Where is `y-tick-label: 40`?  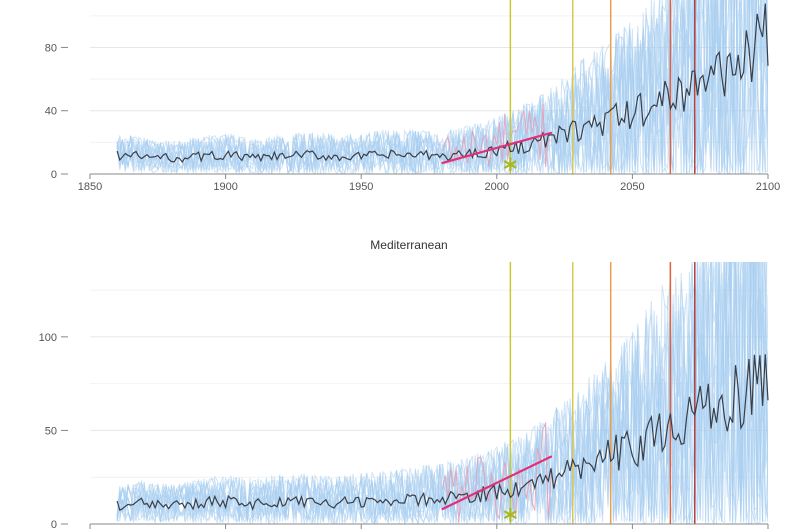 y-tick-label: 40 is located at coordinates (51, 112).